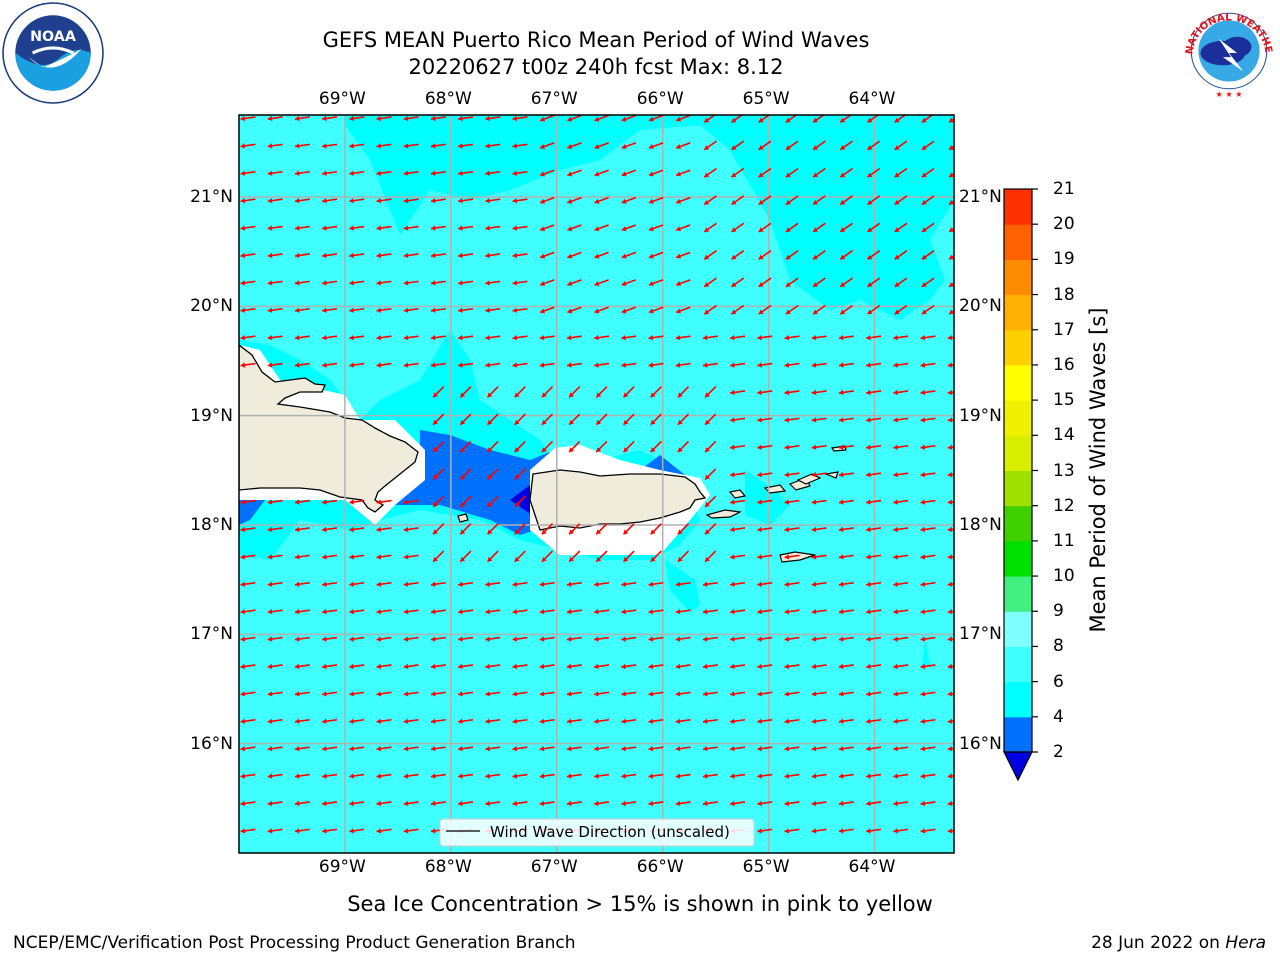  Describe the element at coordinates (610, 832) in the screenshot. I see `legend-text: Wind Wave Direction (unscaled)` at that location.